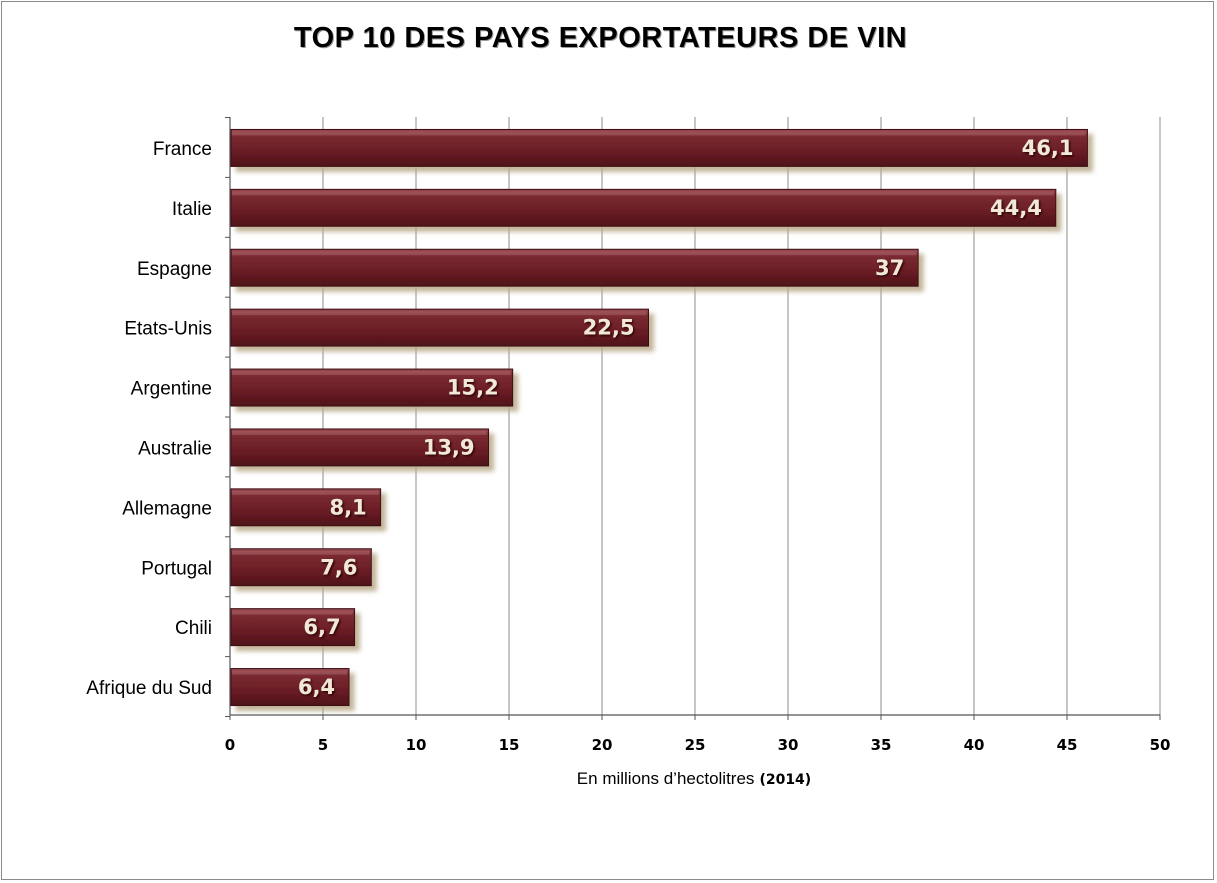 This screenshot has width=1217, height=883. Describe the element at coordinates (449, 447) in the screenshot. I see `data-label: 13,9` at that location.